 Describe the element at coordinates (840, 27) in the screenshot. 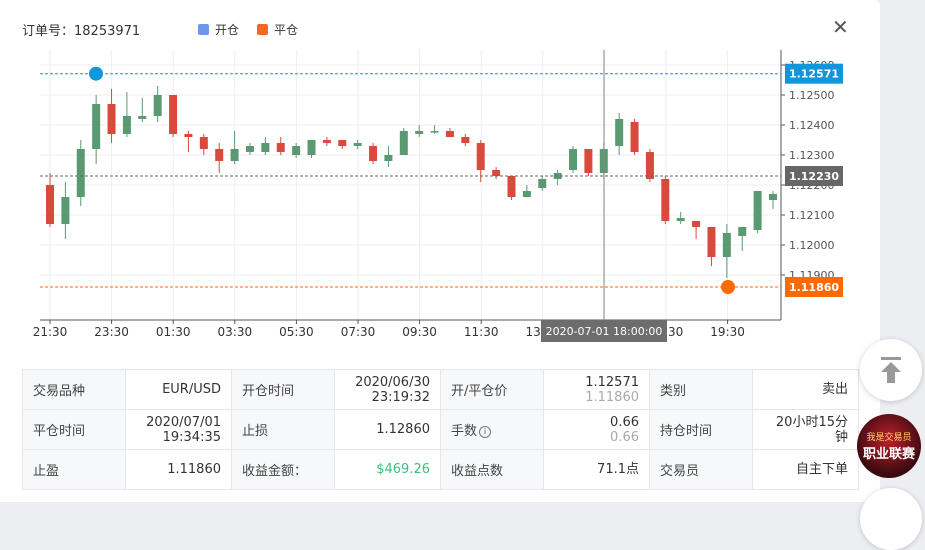

I see `close-icon: ✕` at that location.